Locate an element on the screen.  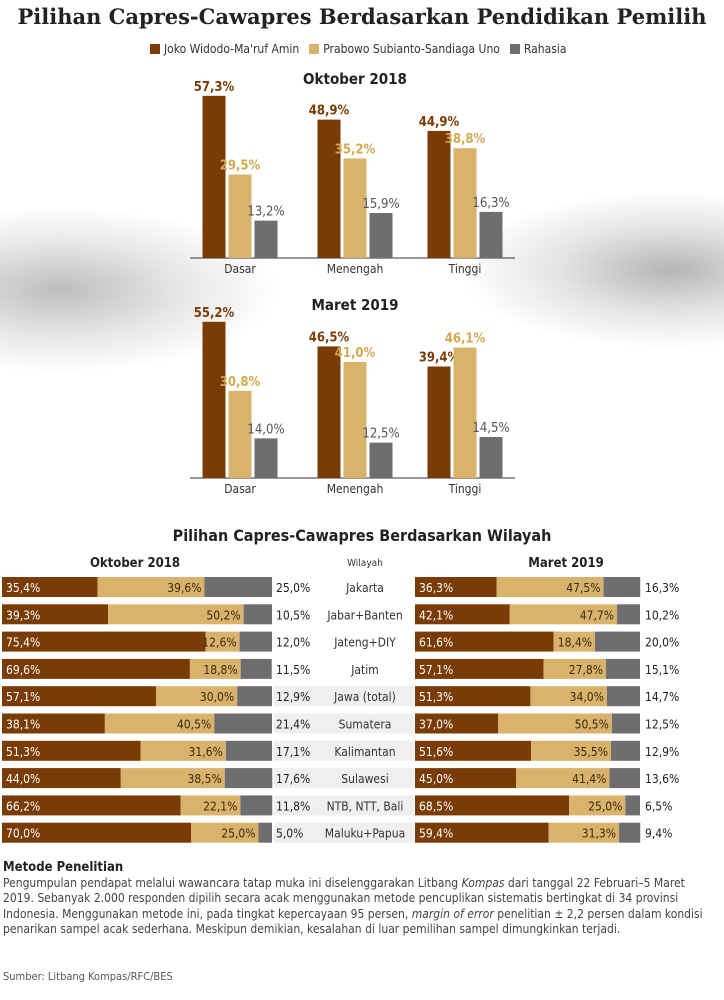
data-label: 18,8% is located at coordinates (220, 670).